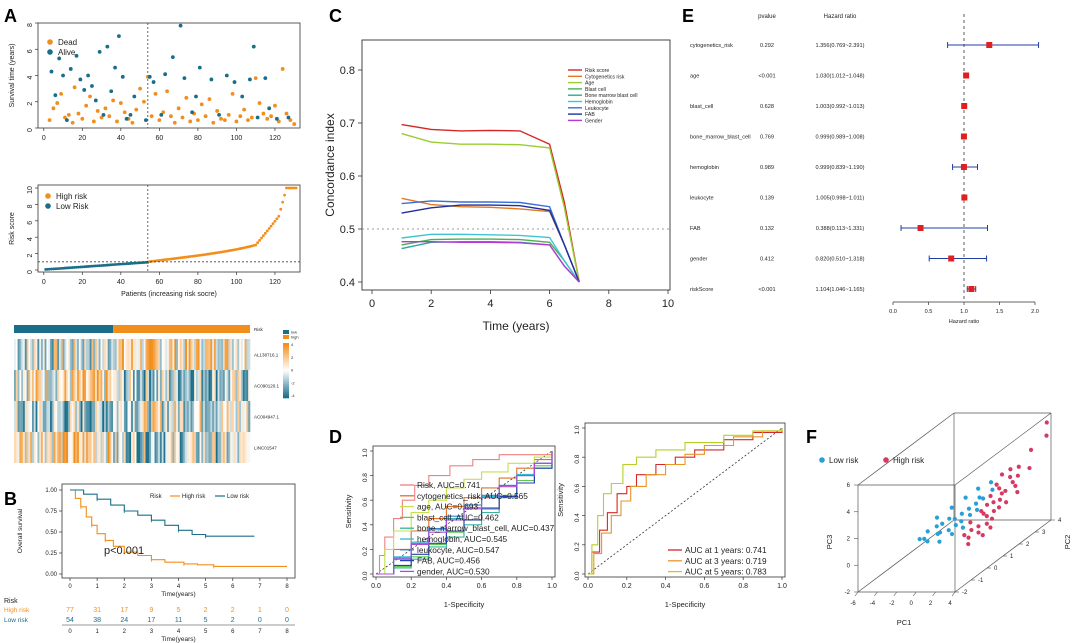 The width and height of the screenshot is (1079, 643). Describe the element at coordinates (666, 586) in the screenshot. I see `x-tick-label: 0.4` at that location.